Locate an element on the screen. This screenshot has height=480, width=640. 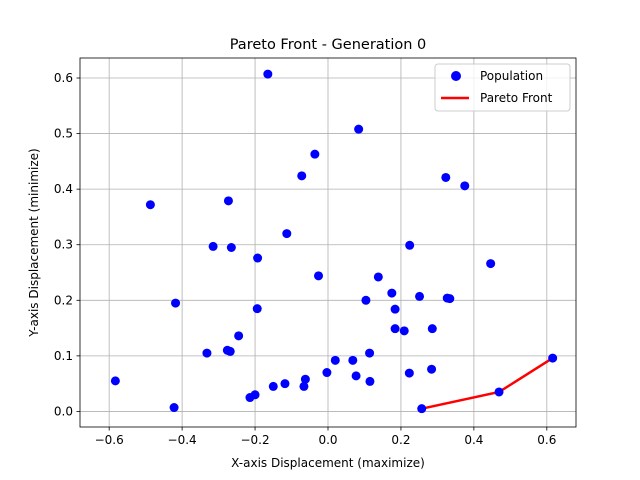
y-tick-label: 0.2 is located at coordinates (63, 300).